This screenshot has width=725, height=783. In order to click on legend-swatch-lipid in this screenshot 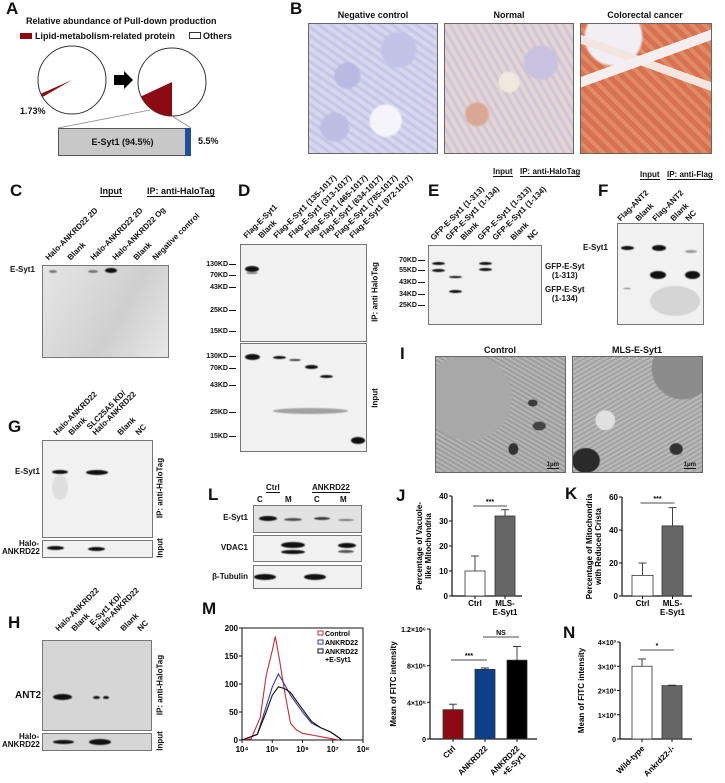, I will do `click(26, 36)`.